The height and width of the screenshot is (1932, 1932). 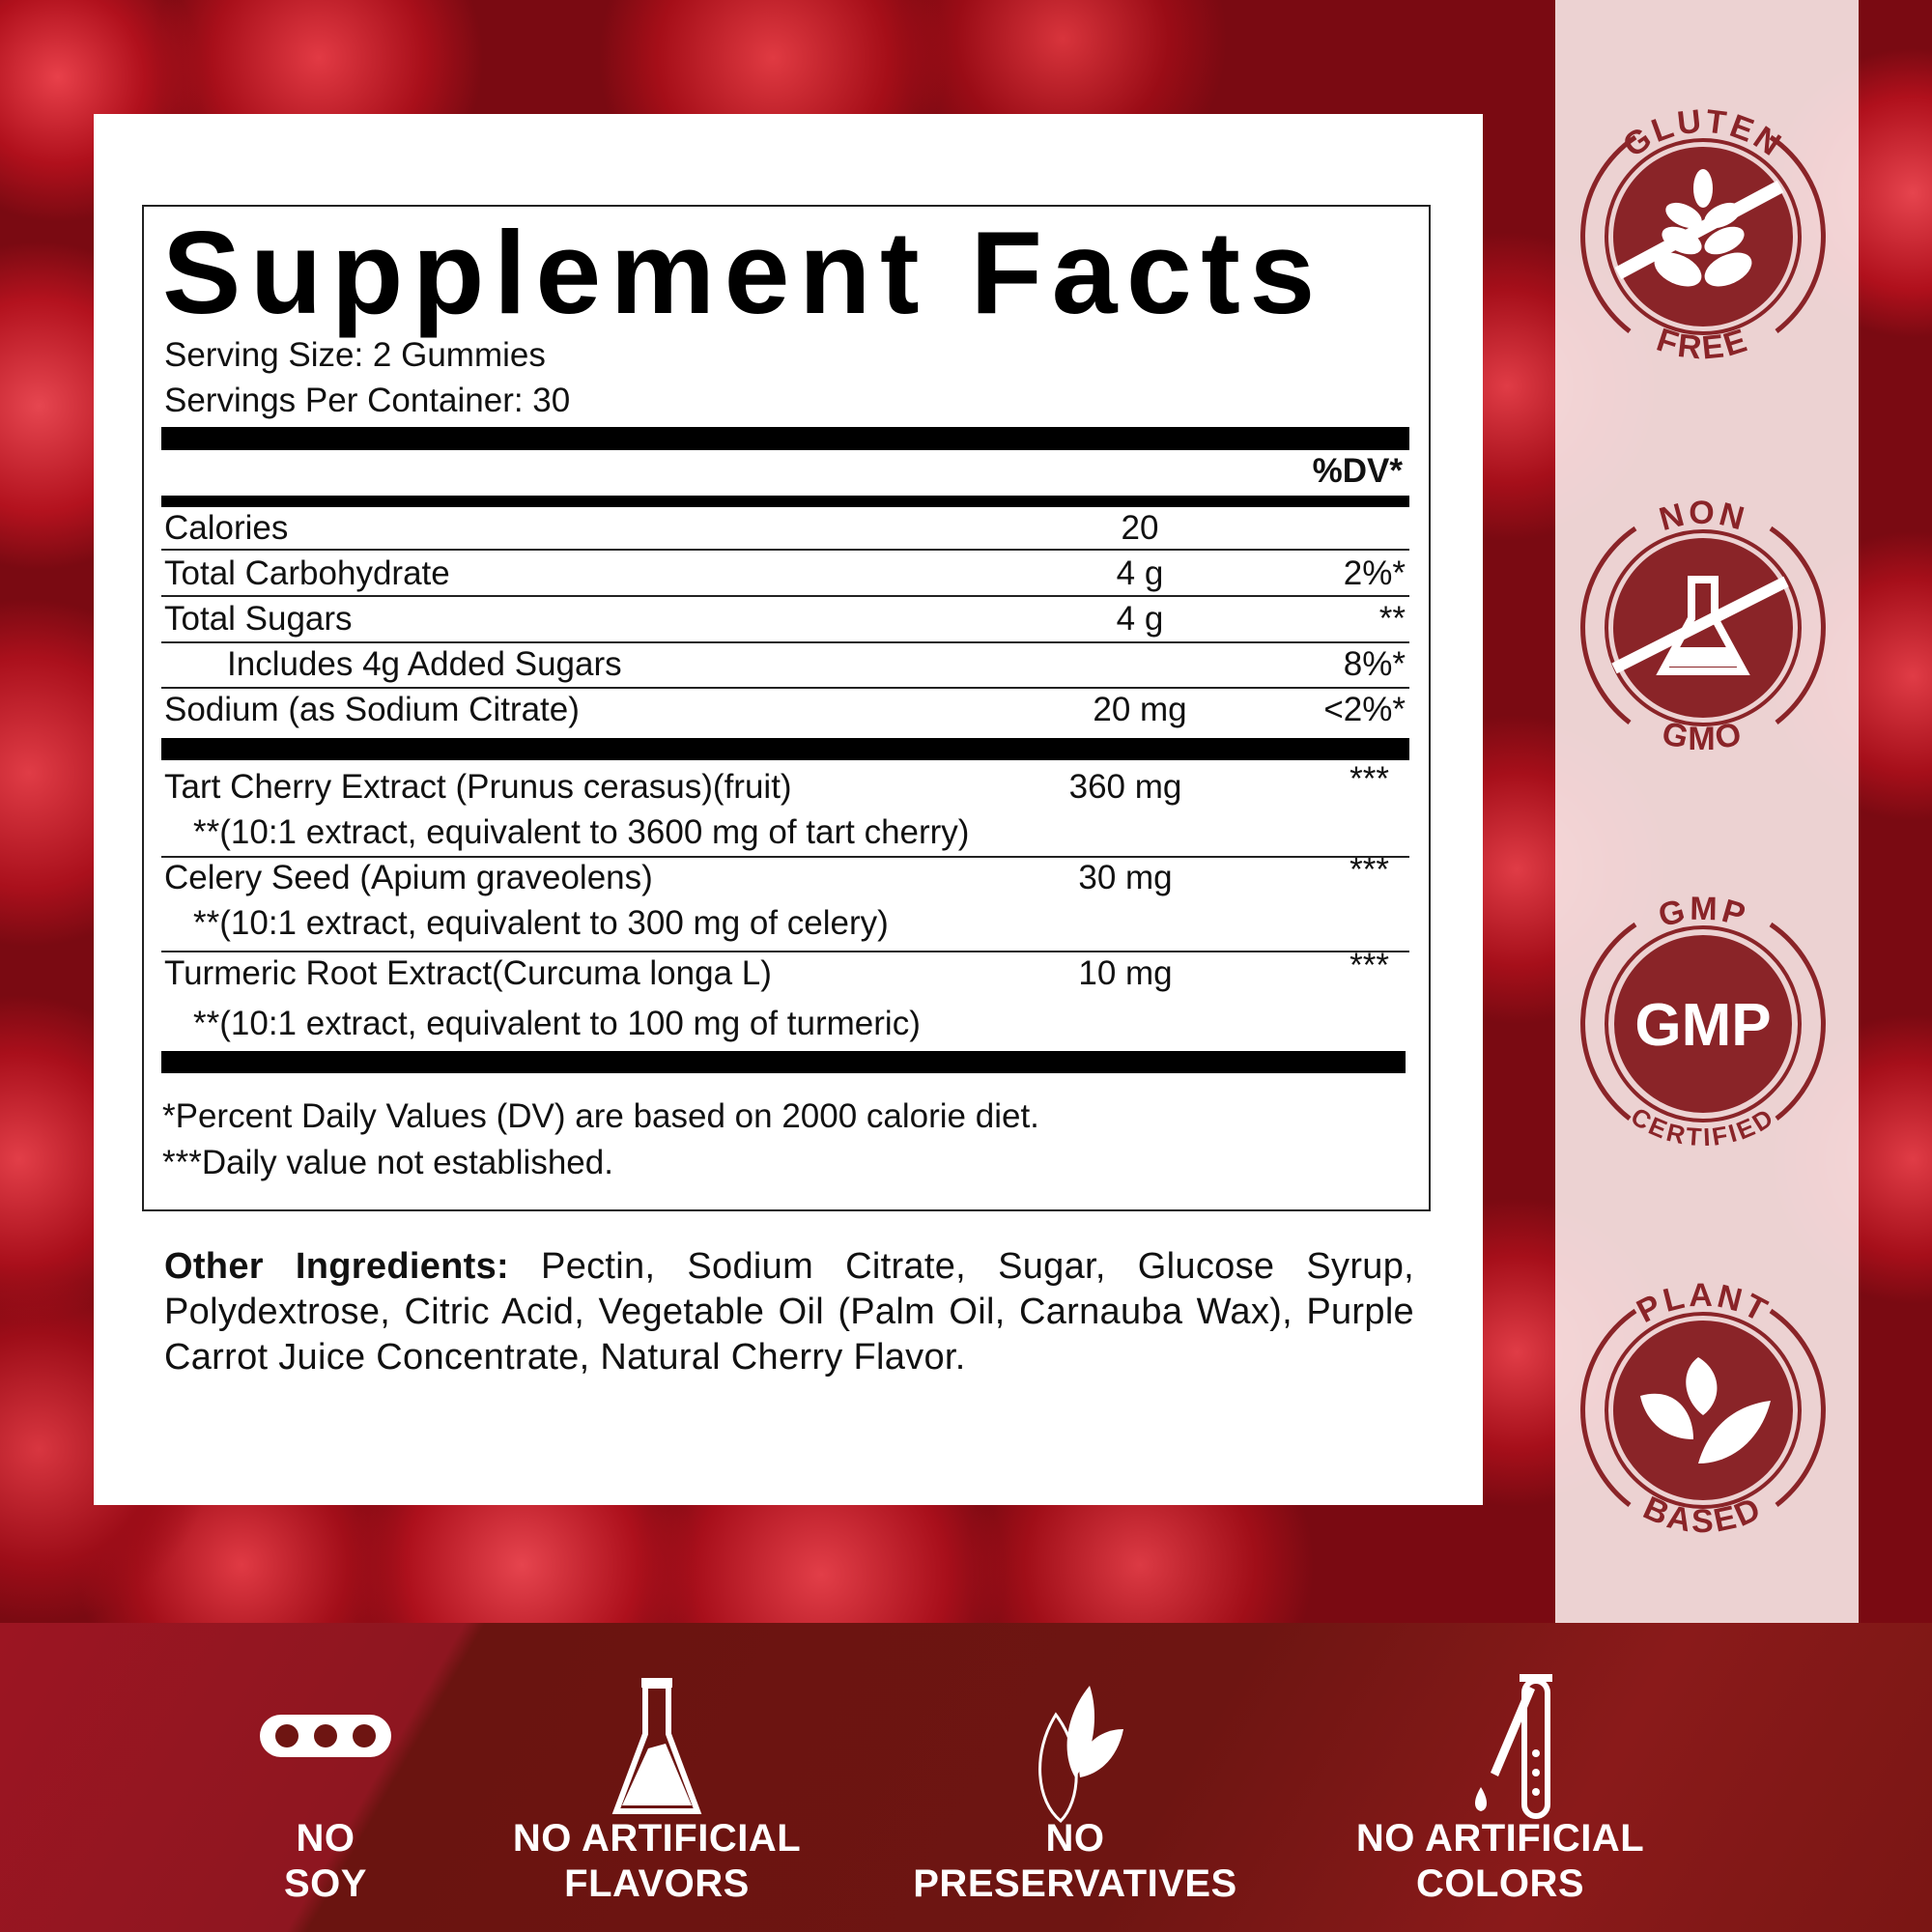 I want to click on badge-gmp-certified: GMP GMP CERTIFIED, so click(x=1703, y=1021).